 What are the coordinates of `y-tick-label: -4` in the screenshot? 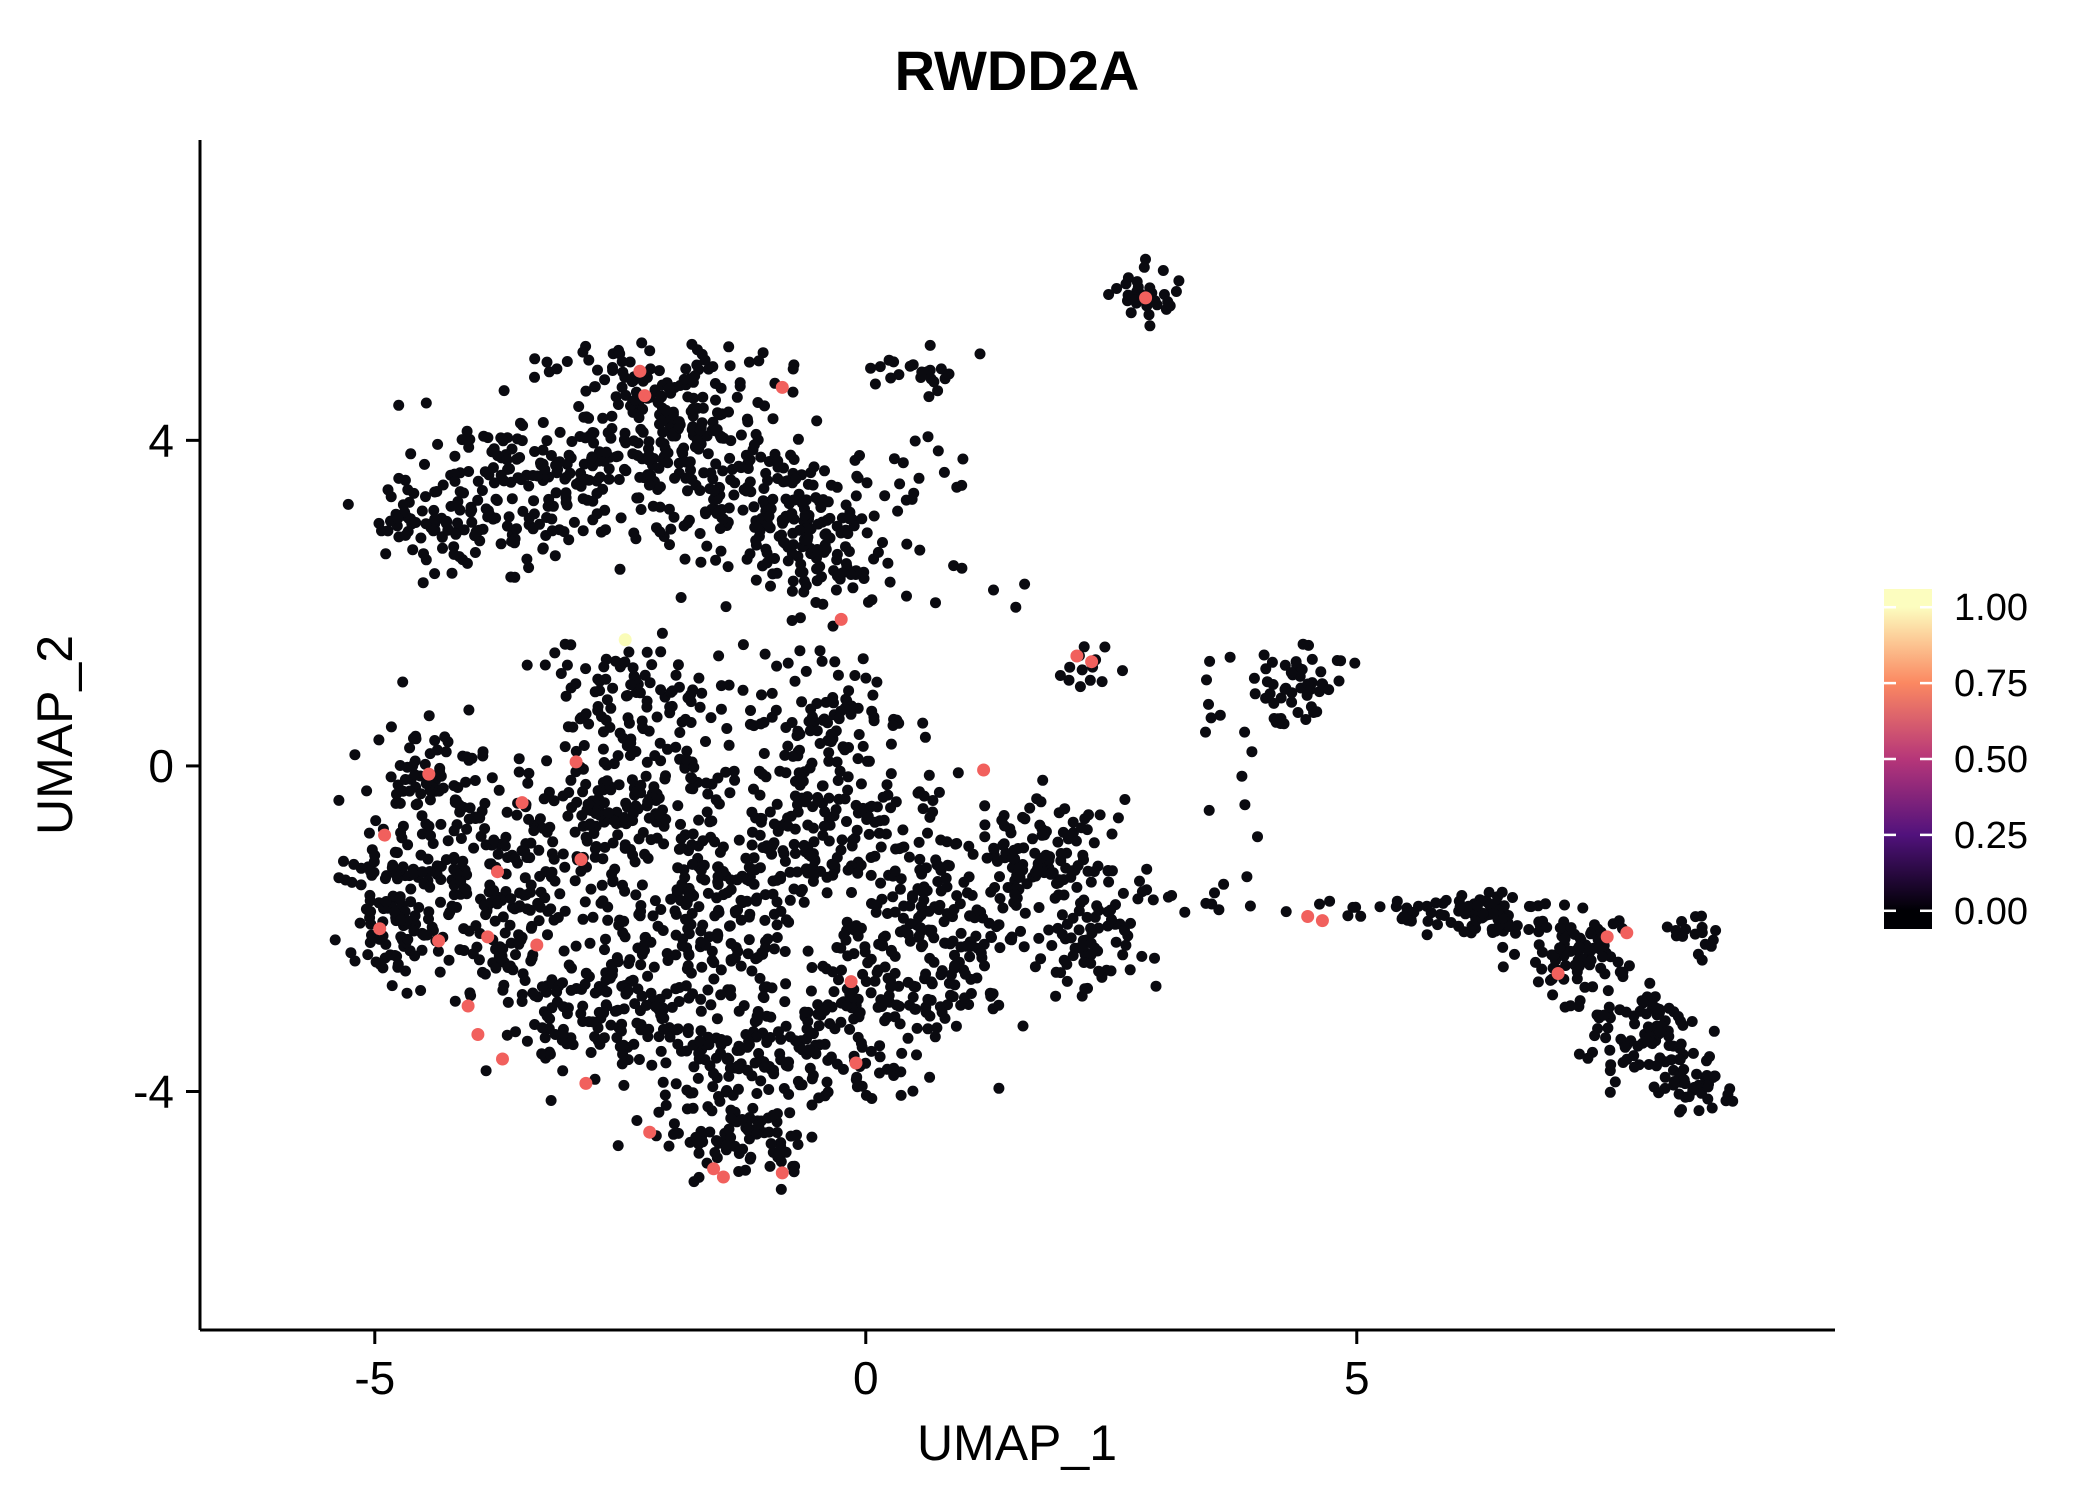 It's located at (153, 1092).